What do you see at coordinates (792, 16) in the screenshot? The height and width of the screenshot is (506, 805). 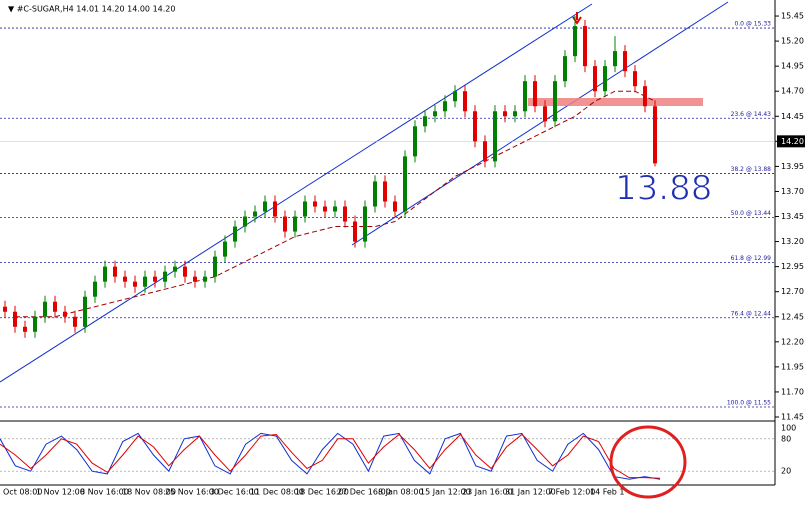 I see `y-tick-label: 15.45` at bounding box center [792, 16].